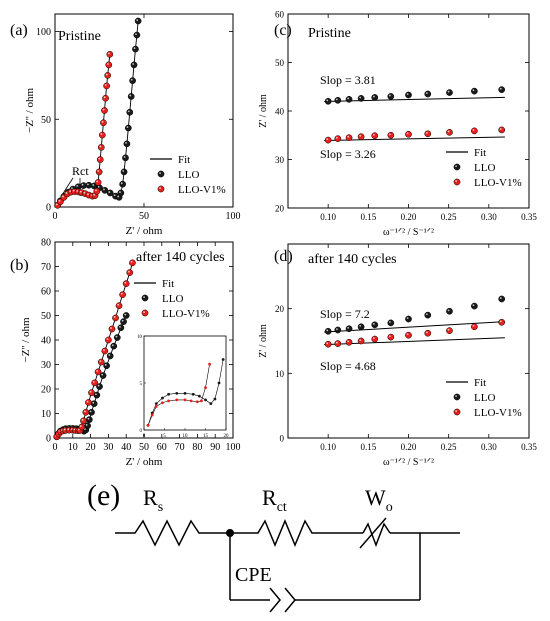 The height and width of the screenshot is (621, 550). I want to click on legend-llo-label: LLO, so click(172, 299).